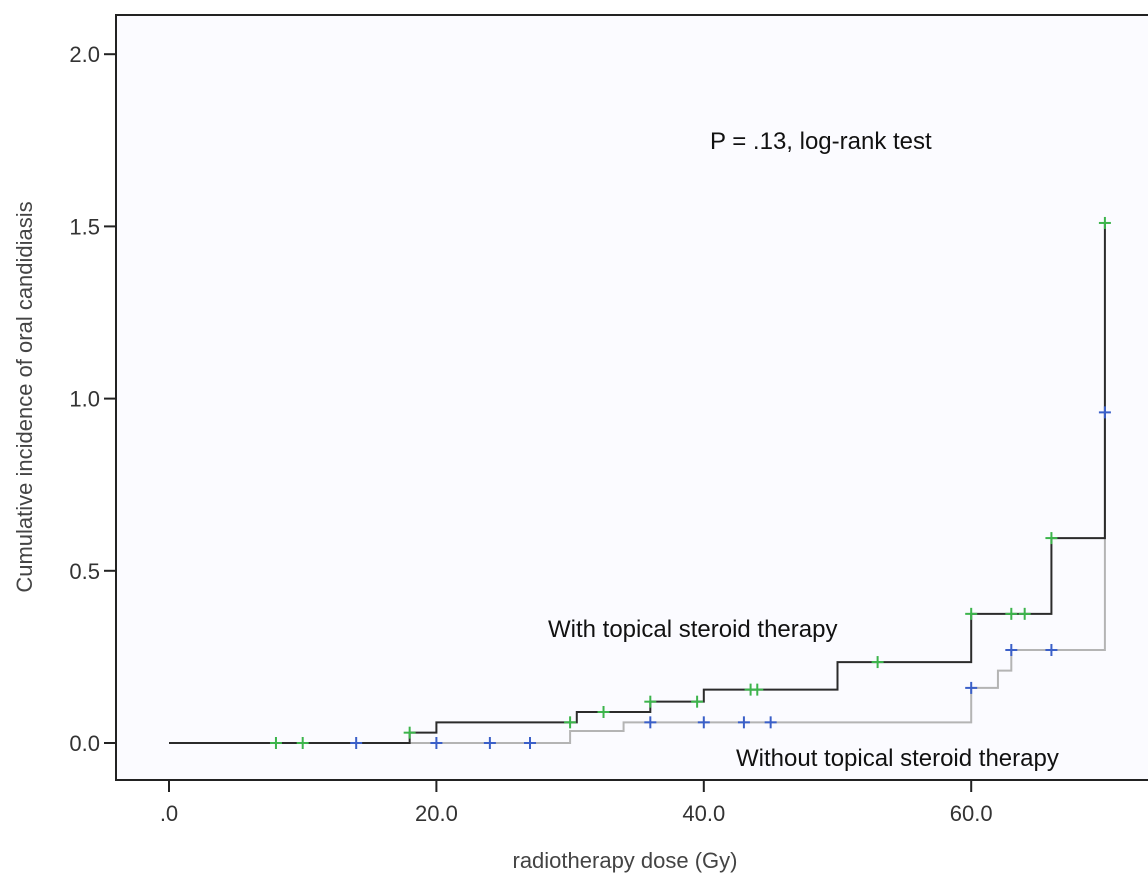  I want to click on y-tick-label: 0.5, so click(84, 571).